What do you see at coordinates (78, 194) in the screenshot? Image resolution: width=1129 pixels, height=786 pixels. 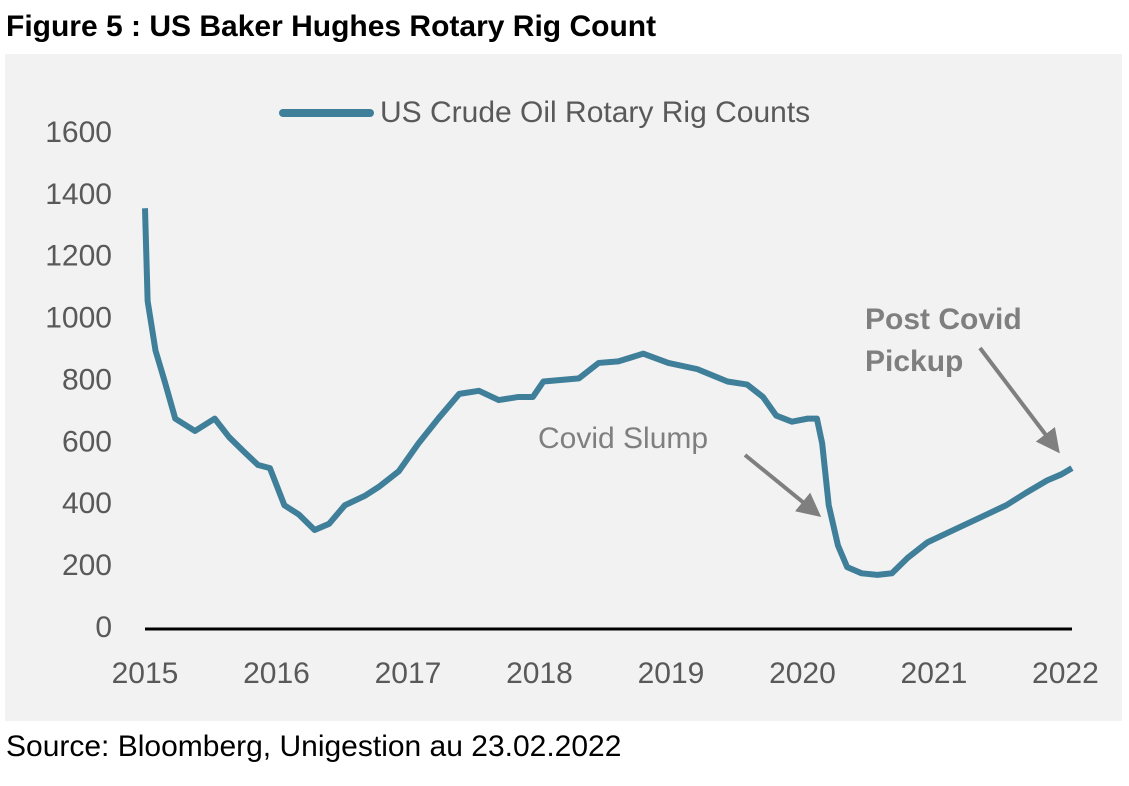 I see `y-tick-label: 1400` at bounding box center [78, 194].